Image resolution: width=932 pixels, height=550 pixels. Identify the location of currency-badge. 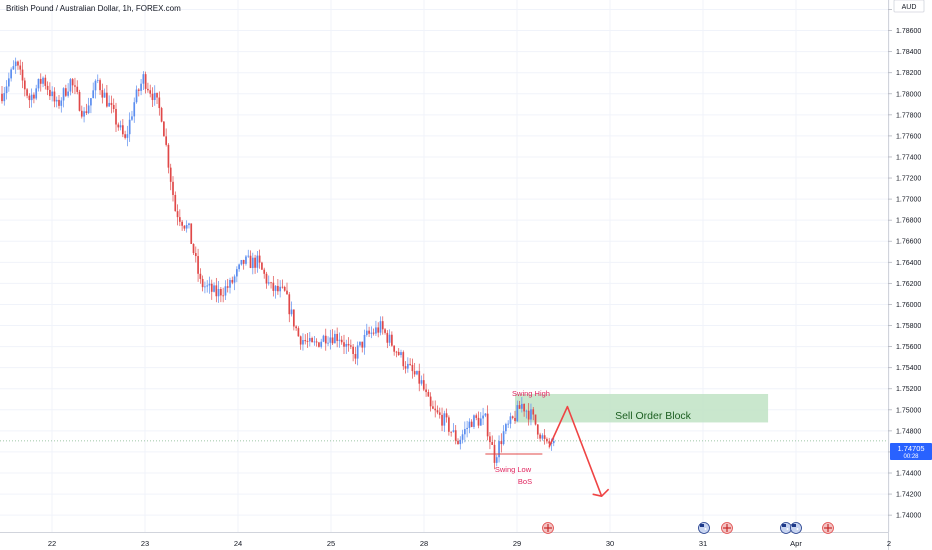
(909, 6).